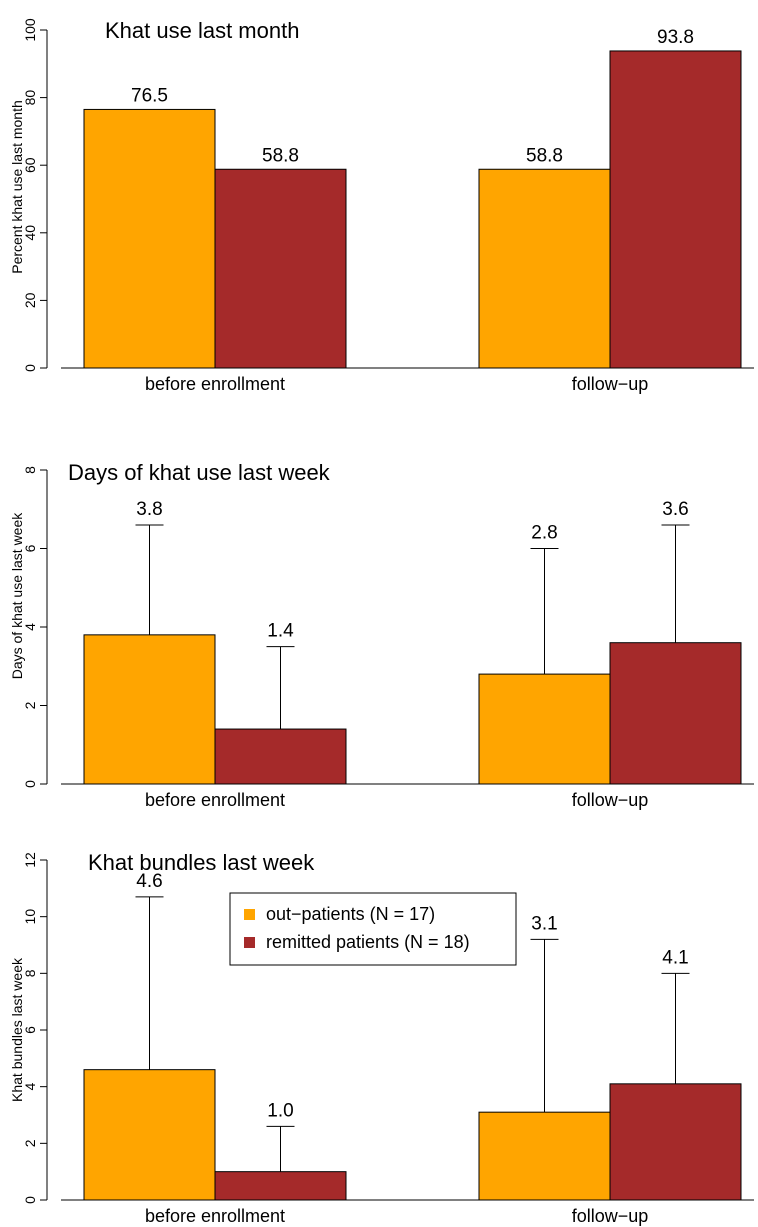  I want to click on legend-box, so click(373, 929).